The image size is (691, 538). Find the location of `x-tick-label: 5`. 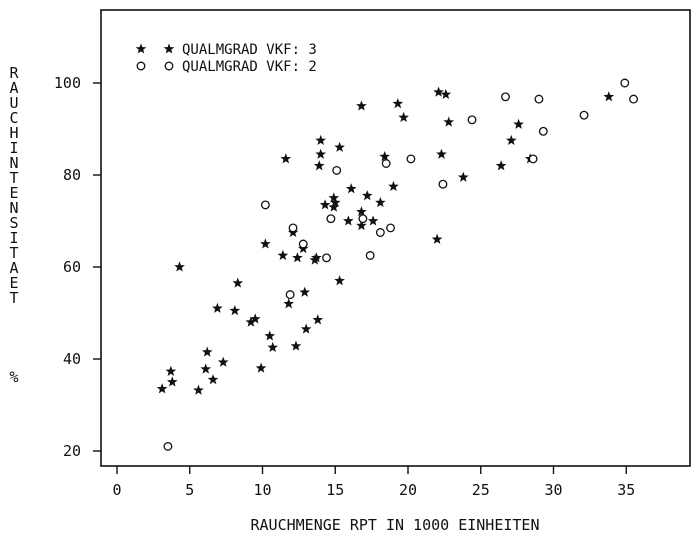

x-tick-label: 5 is located at coordinates (189, 490).